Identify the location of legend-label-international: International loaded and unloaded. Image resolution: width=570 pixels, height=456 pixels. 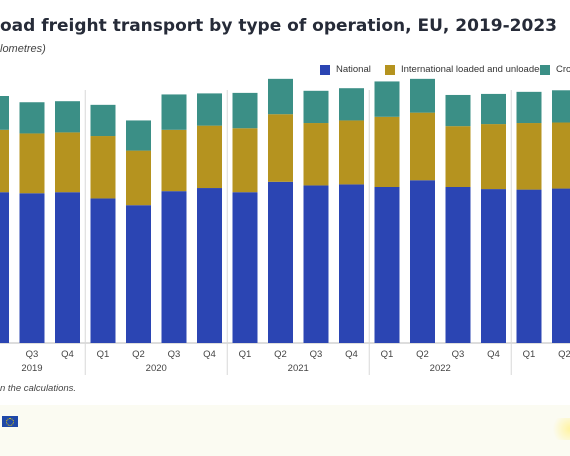
(473, 69).